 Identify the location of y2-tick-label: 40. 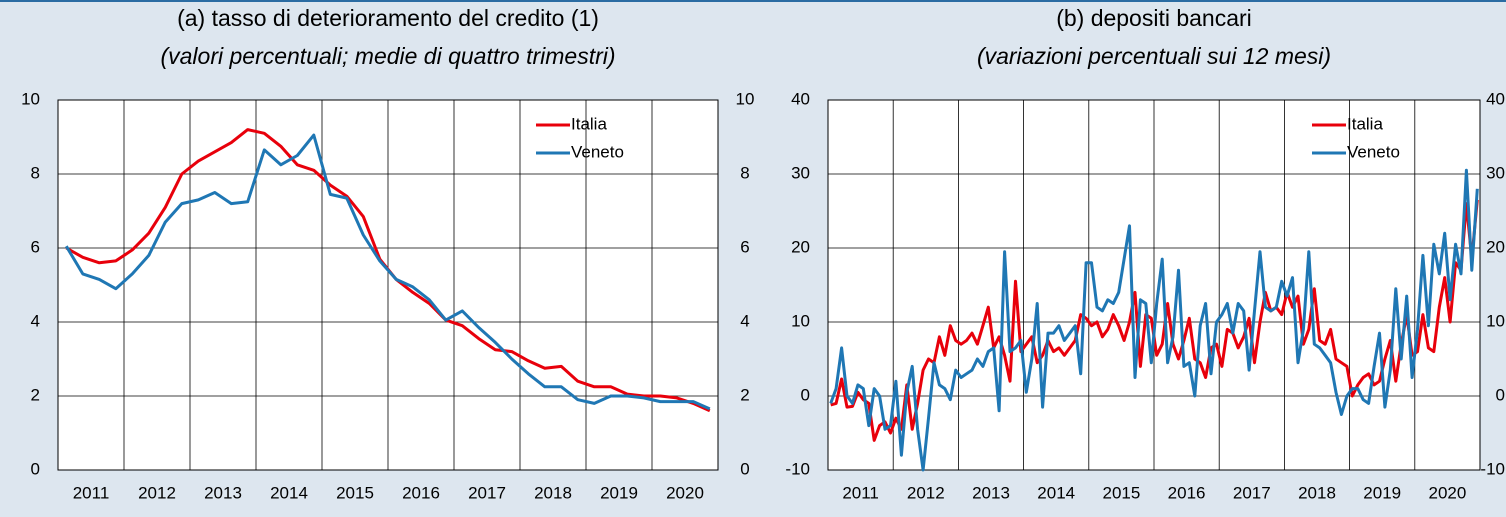
(1495, 98).